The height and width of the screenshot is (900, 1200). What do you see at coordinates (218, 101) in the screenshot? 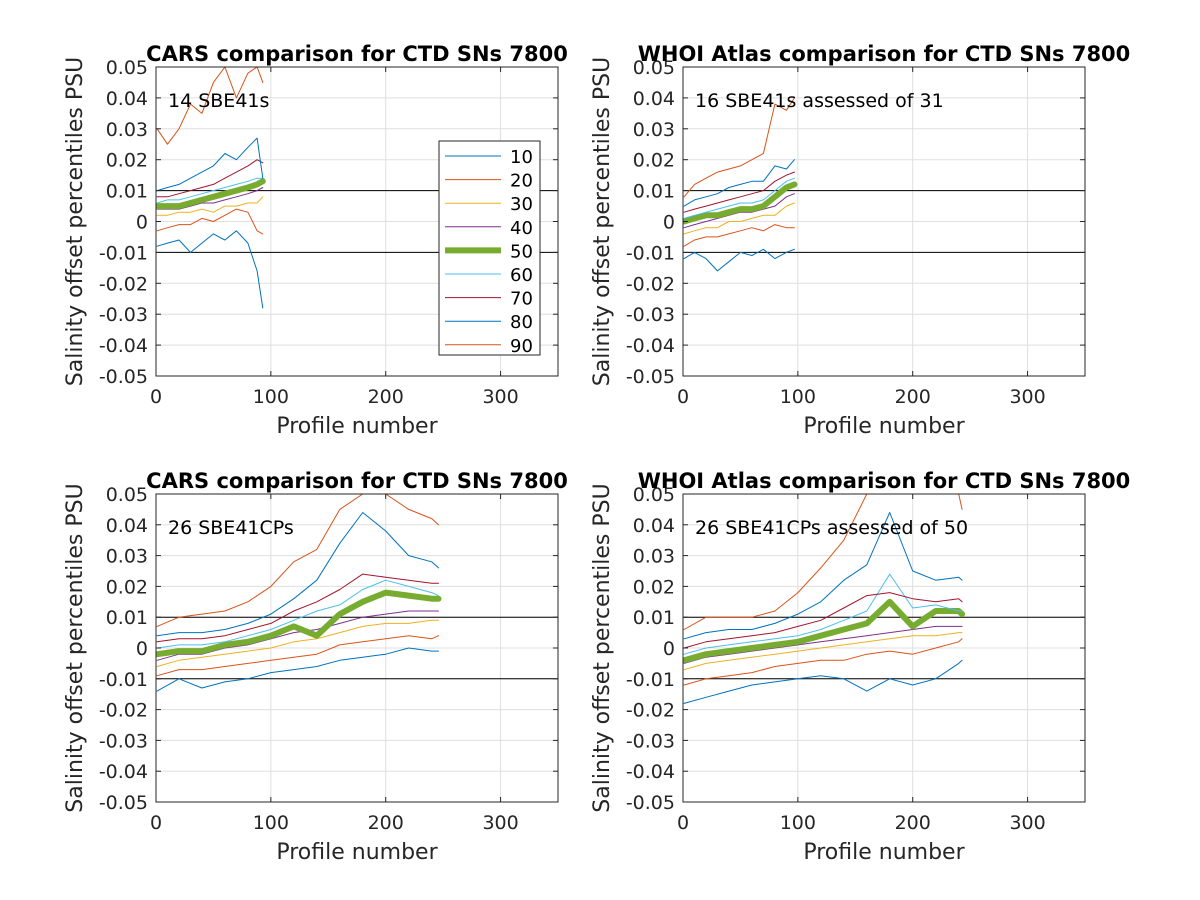
I see `panel-annotation: 14 SBE41s` at bounding box center [218, 101].